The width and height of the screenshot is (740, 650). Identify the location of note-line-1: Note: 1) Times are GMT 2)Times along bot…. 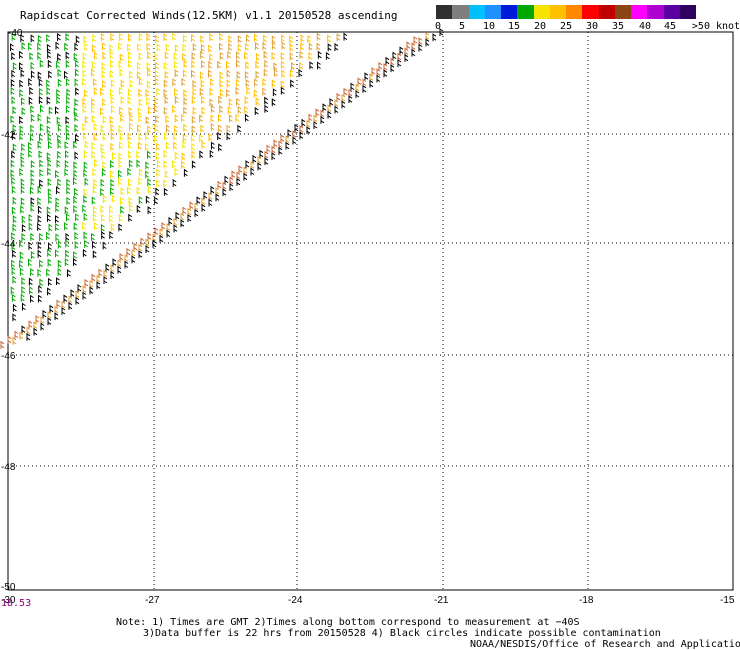
(348, 622).